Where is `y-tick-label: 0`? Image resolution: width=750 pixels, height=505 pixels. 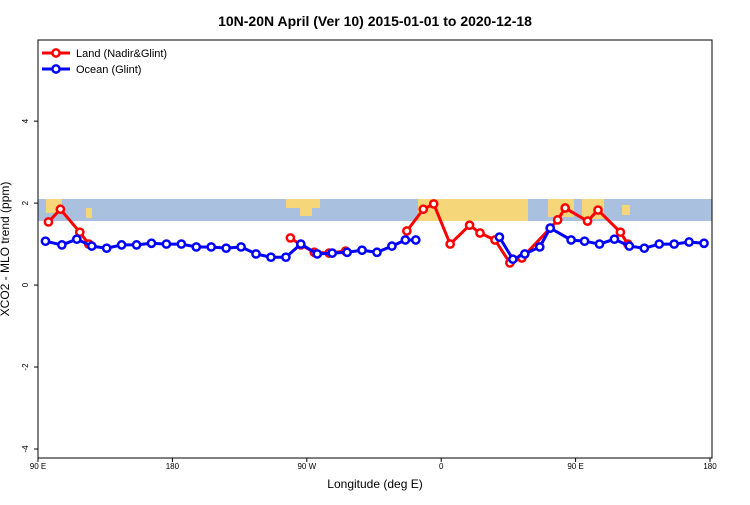 y-tick-label: 0 is located at coordinates (25, 284).